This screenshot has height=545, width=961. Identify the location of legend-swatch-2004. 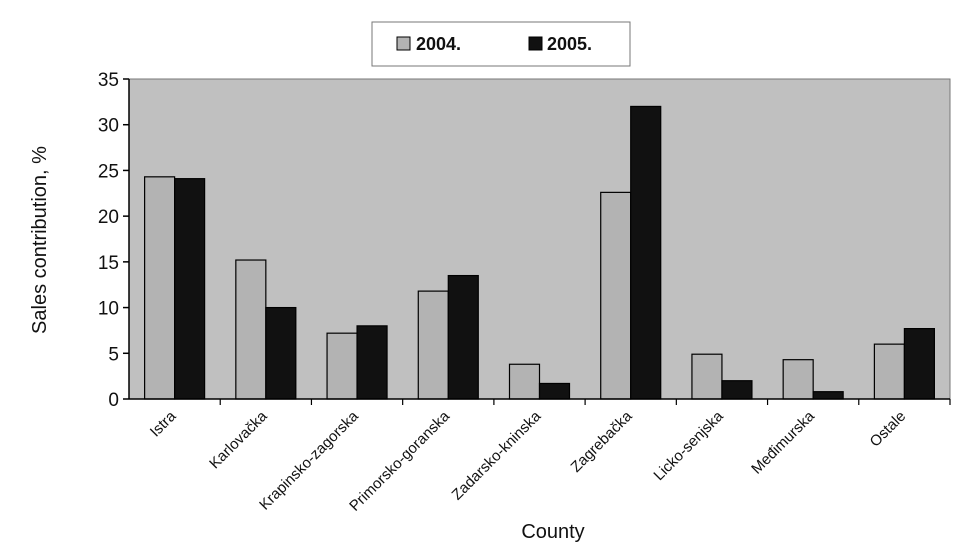
(403, 43).